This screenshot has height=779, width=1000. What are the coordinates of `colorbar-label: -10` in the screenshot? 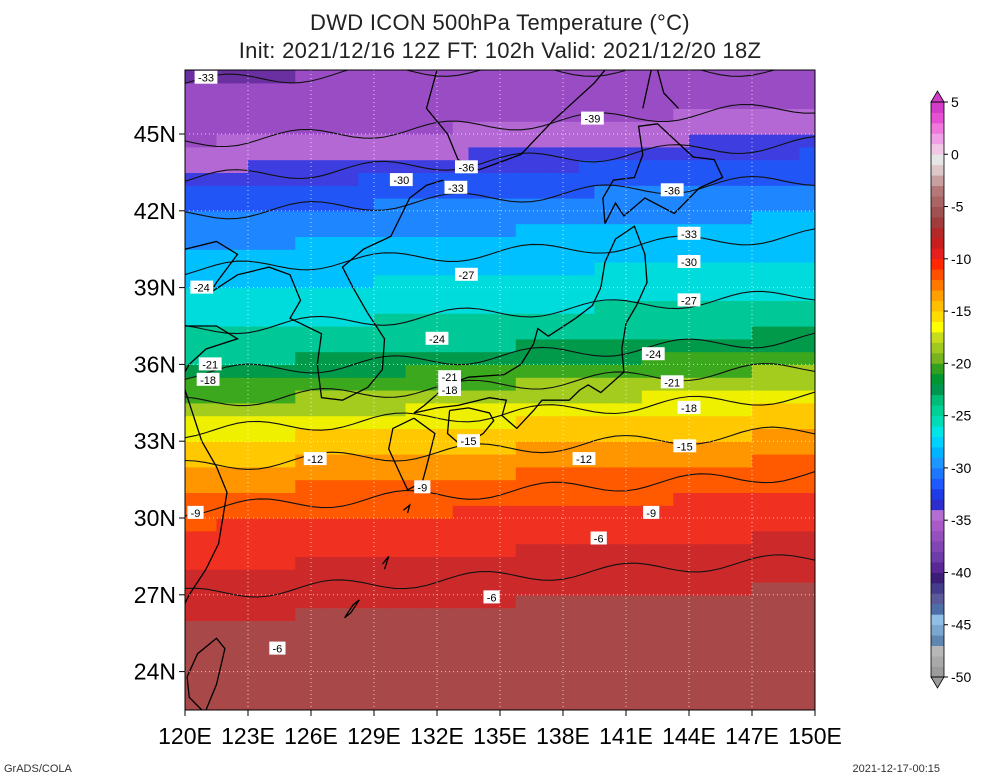 It's located at (961, 259).